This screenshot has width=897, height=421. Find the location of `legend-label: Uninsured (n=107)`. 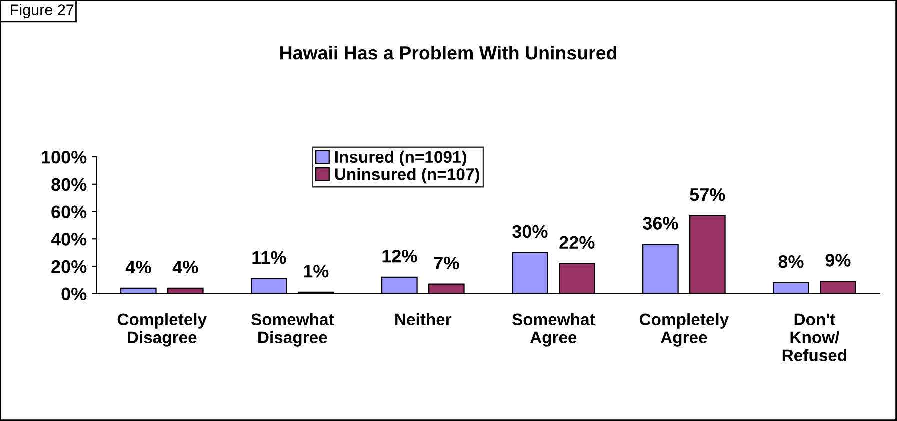

legend-label: Uninsured (n=107) is located at coordinates (407, 176).